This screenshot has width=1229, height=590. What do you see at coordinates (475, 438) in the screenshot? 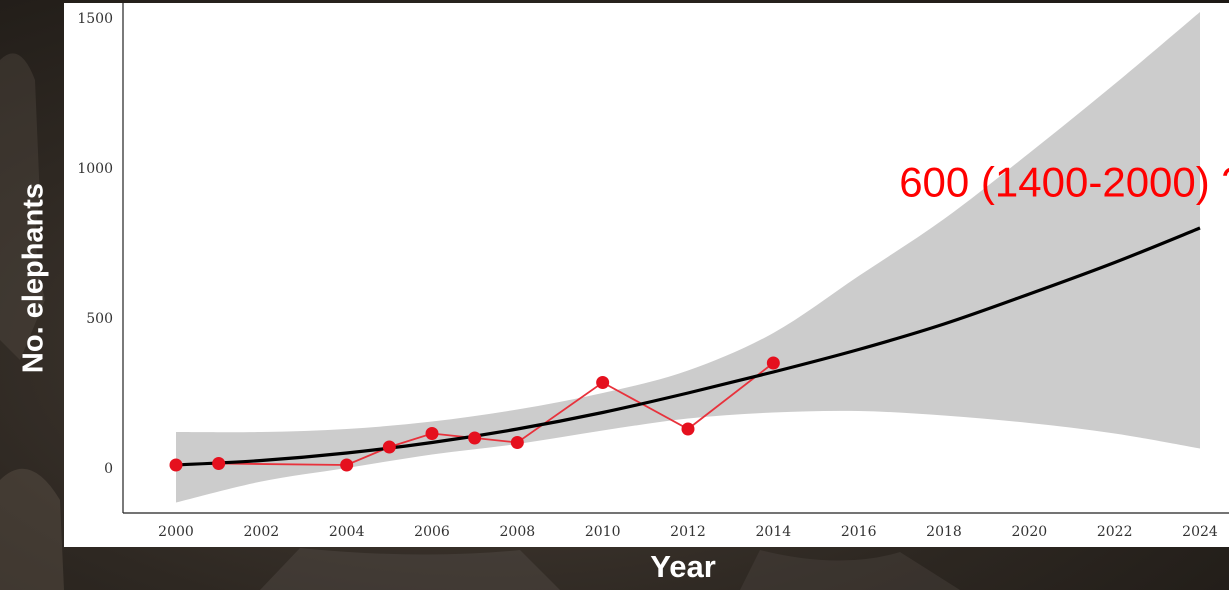
I see `data-point-2007` at bounding box center [475, 438].